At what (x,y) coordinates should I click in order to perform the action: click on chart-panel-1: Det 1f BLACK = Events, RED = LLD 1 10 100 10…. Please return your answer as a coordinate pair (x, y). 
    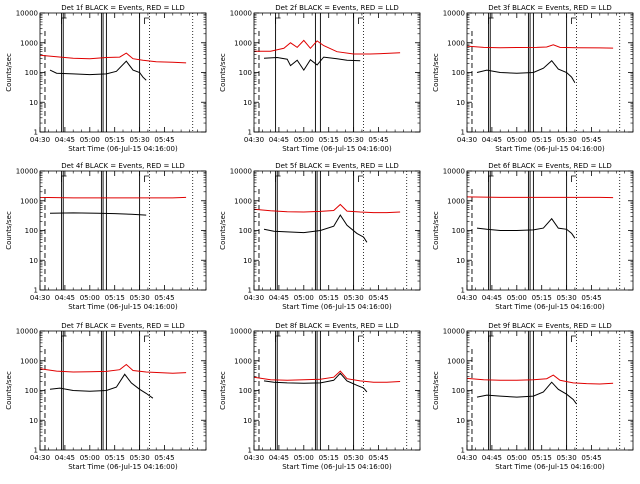
    Looking at the image, I should click on (106, 78).